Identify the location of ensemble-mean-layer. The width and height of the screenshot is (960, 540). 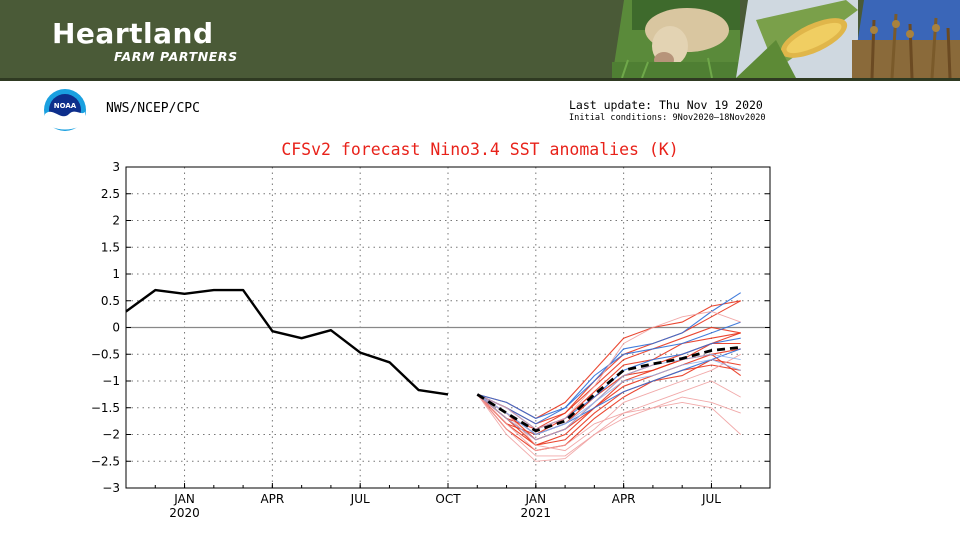
(608, 389).